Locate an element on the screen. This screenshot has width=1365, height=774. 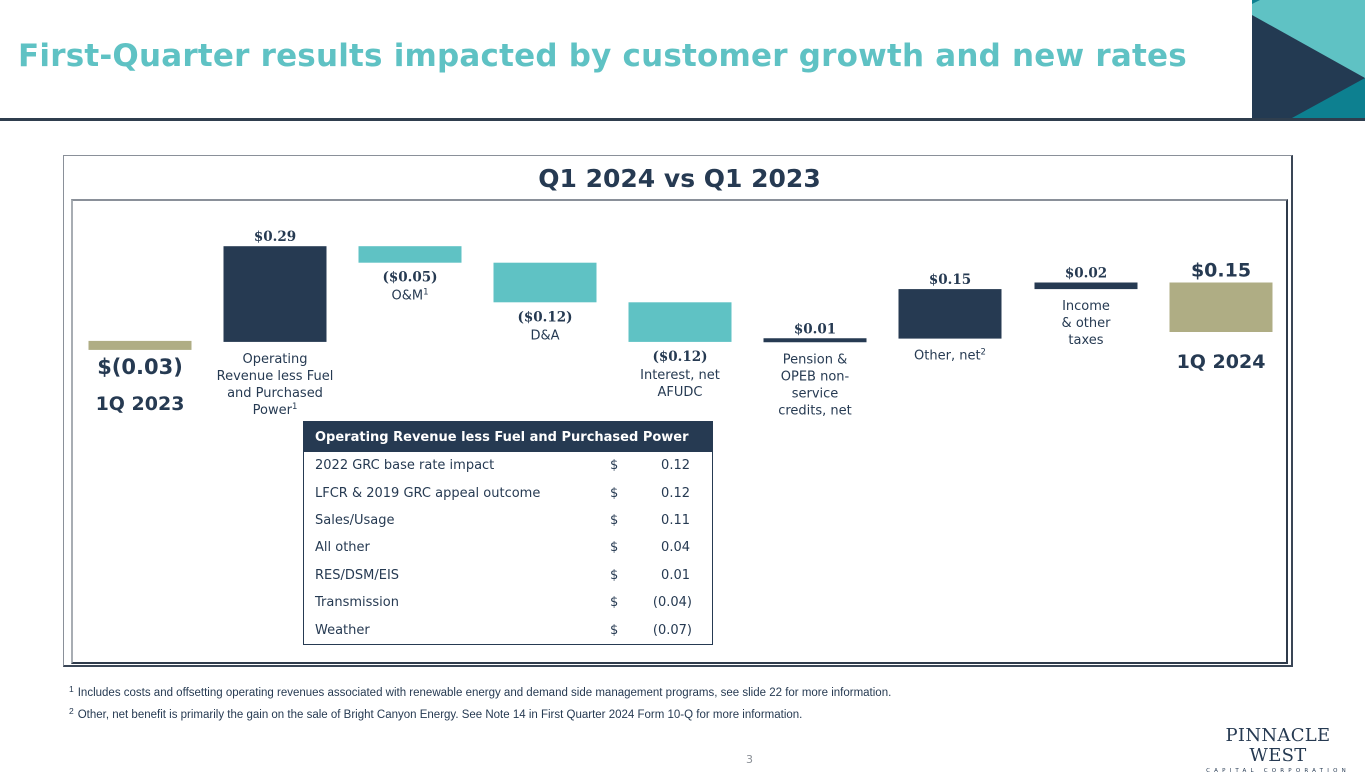
category-label-other: Other, net2 is located at coordinates (950, 356).